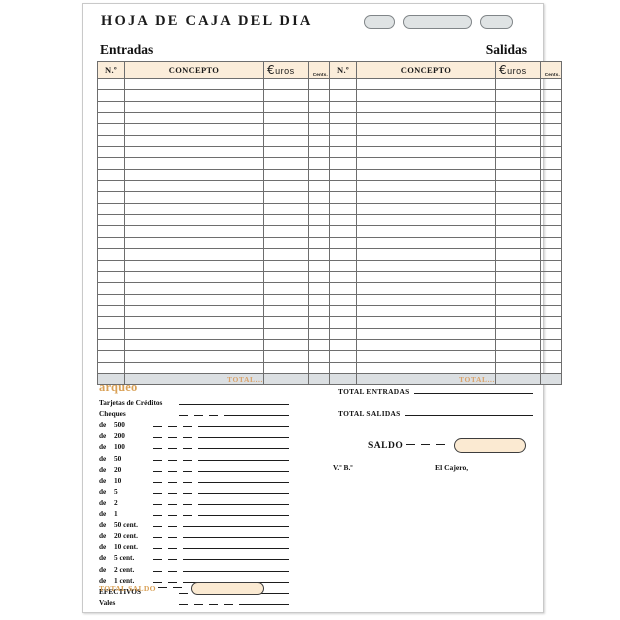 The width and height of the screenshot is (620, 620). Describe the element at coordinates (473, 393) in the screenshot. I see `summary-field-total-entradas` at that location.